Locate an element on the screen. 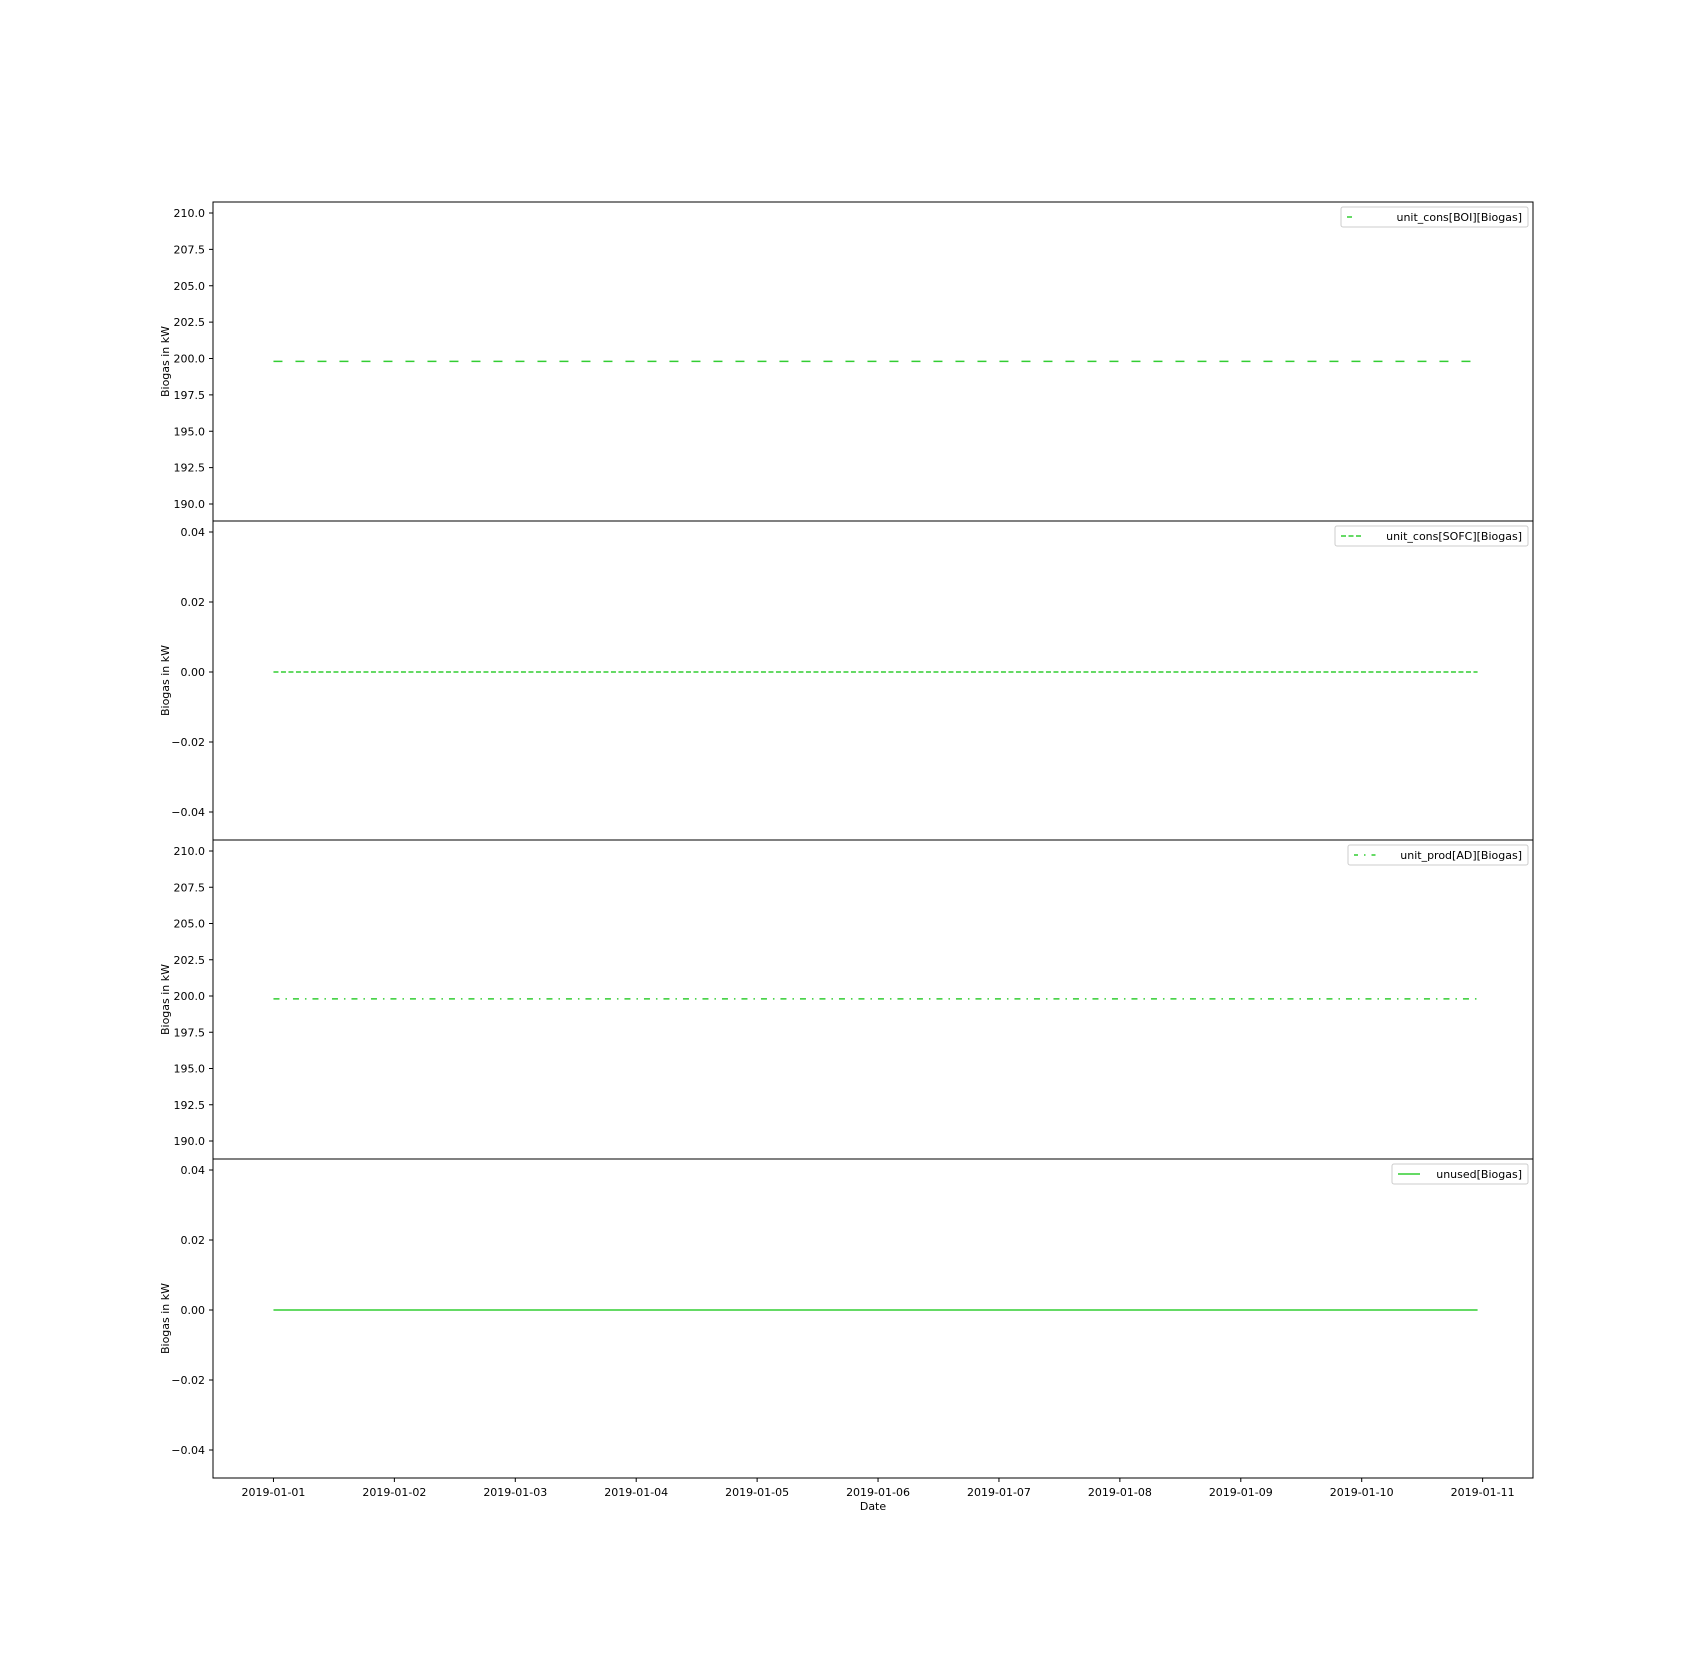  x-tick-label: 2019-01-11 is located at coordinates (1483, 1492).